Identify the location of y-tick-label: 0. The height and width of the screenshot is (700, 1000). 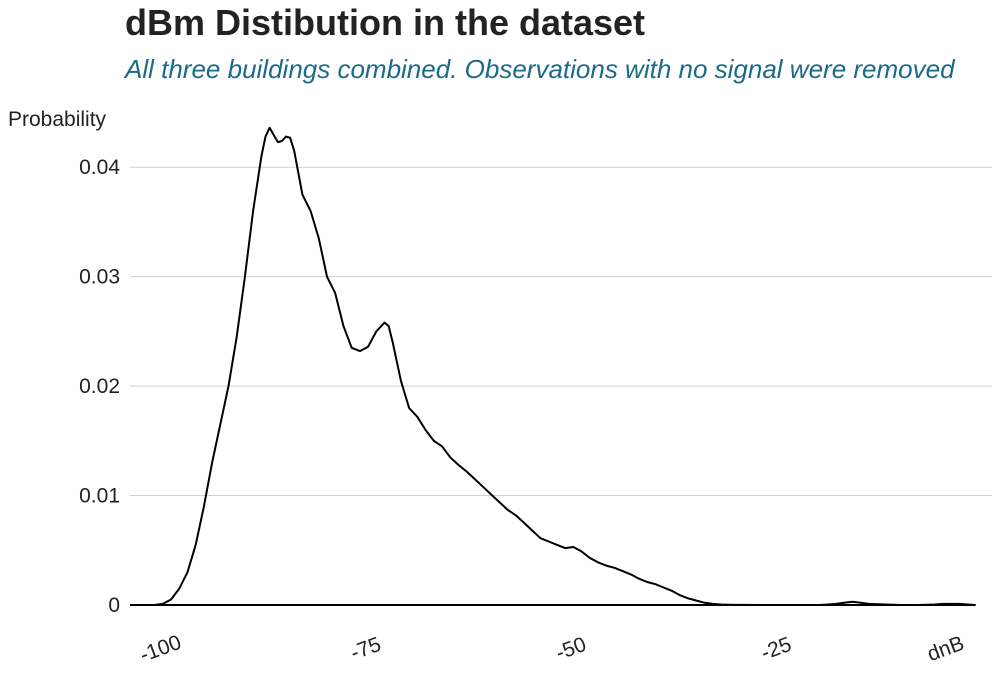
(114, 605).